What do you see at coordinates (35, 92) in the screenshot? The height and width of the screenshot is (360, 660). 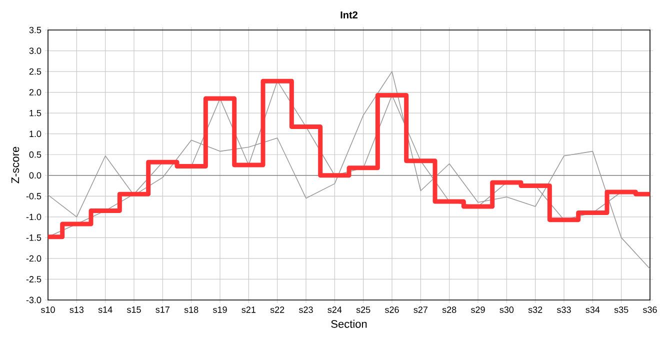 I see `y-tick-label: 2.0` at bounding box center [35, 92].